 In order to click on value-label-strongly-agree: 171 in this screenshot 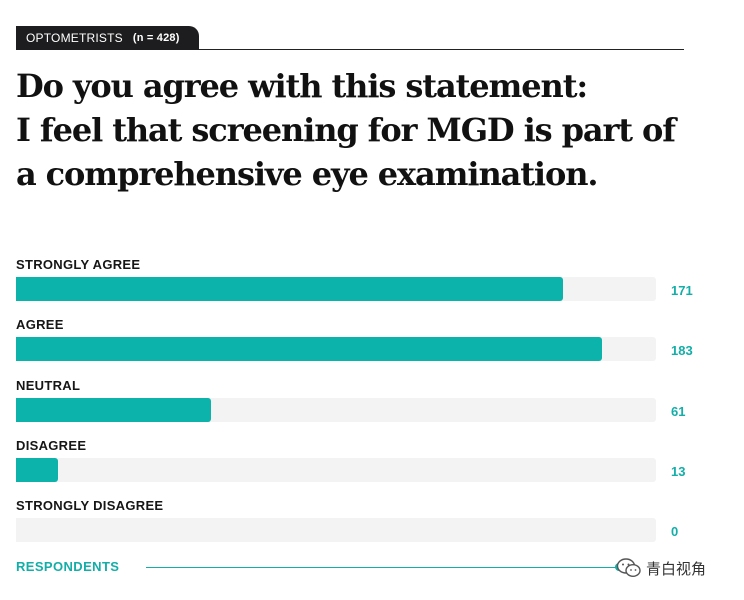, I will do `click(682, 290)`.